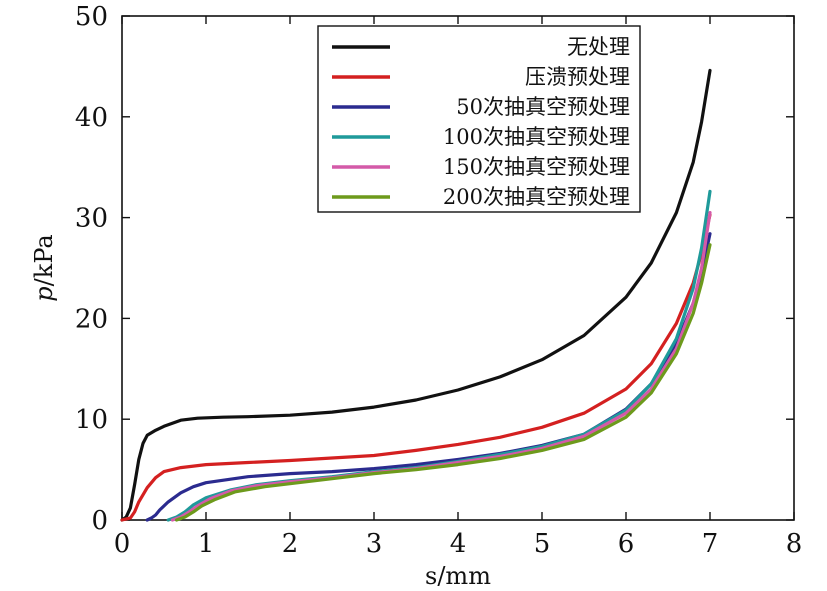 Image resolution: width=827 pixels, height=591 pixels. What do you see at coordinates (206, 544) in the screenshot?
I see `x-tick-label: 1` at bounding box center [206, 544].